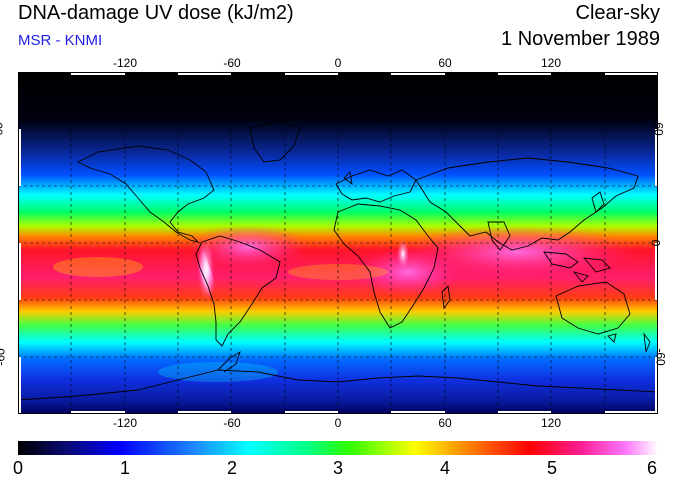  I want to click on colorbar-tick: 4, so click(445, 468).